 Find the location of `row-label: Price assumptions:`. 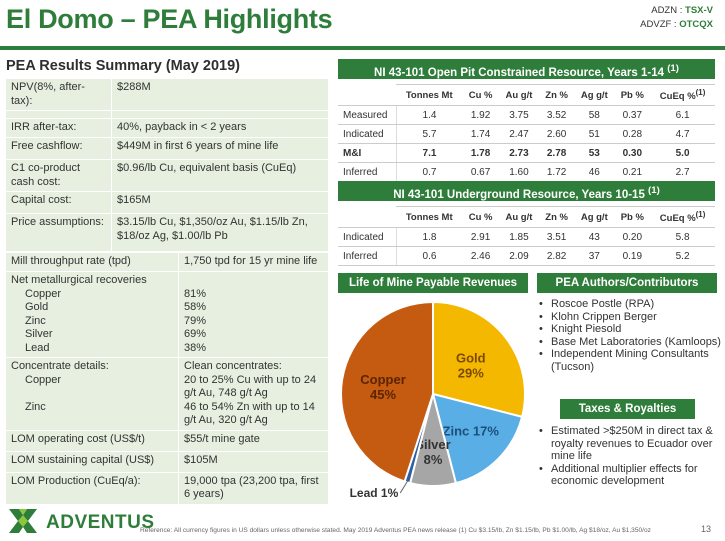

row-label: Price assumptions: is located at coordinates (58, 232).